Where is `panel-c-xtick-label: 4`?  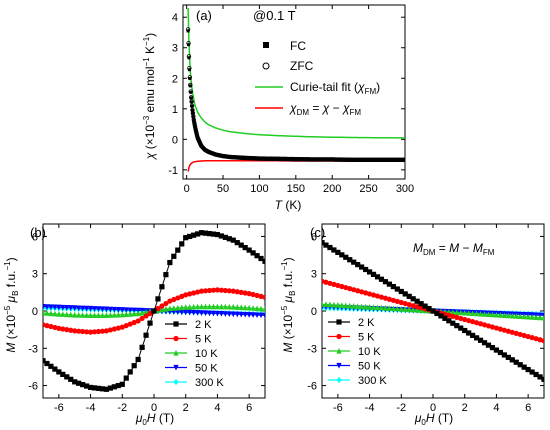
panel-c-xtick-label: 4 is located at coordinates (496, 408).